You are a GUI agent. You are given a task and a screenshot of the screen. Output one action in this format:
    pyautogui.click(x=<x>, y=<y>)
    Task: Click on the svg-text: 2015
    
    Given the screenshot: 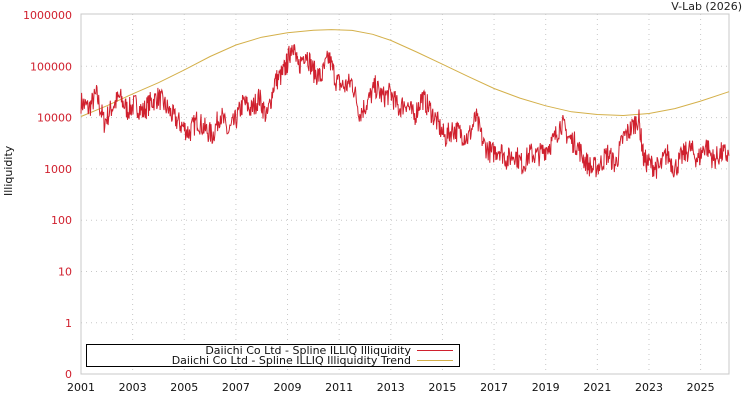 What is the action you would take?
    pyautogui.click(x=442, y=387)
    